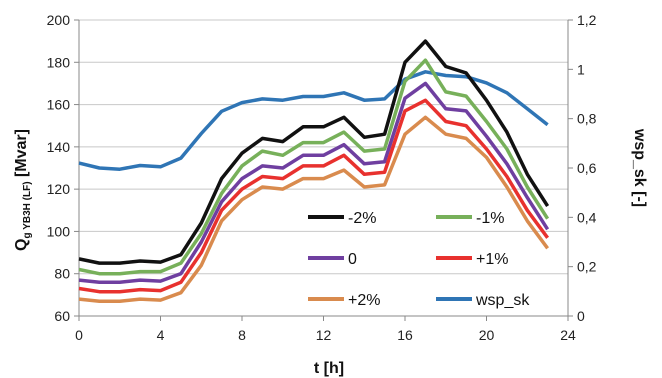 Image resolution: width=662 pixels, height=378 pixels. Describe the element at coordinates (487, 335) in the screenshot. I see `x-tick-label: 20` at that location.